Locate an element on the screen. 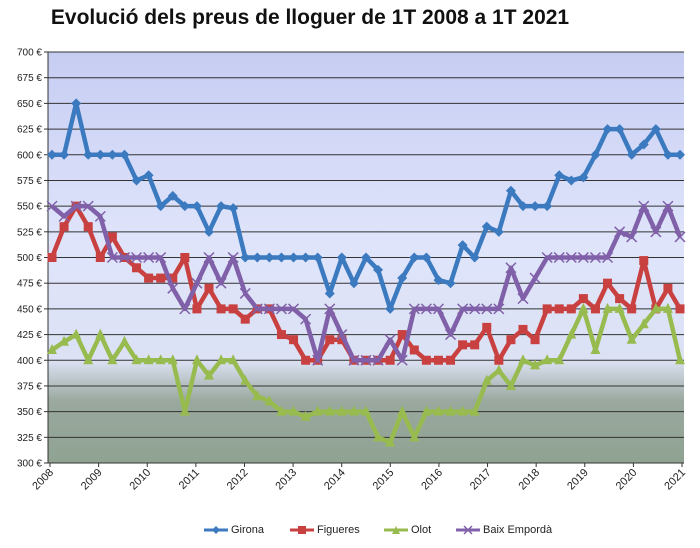 Image resolution: width=700 pixels, height=548 pixels. x-tick-label: 2010 is located at coordinates (141, 480).